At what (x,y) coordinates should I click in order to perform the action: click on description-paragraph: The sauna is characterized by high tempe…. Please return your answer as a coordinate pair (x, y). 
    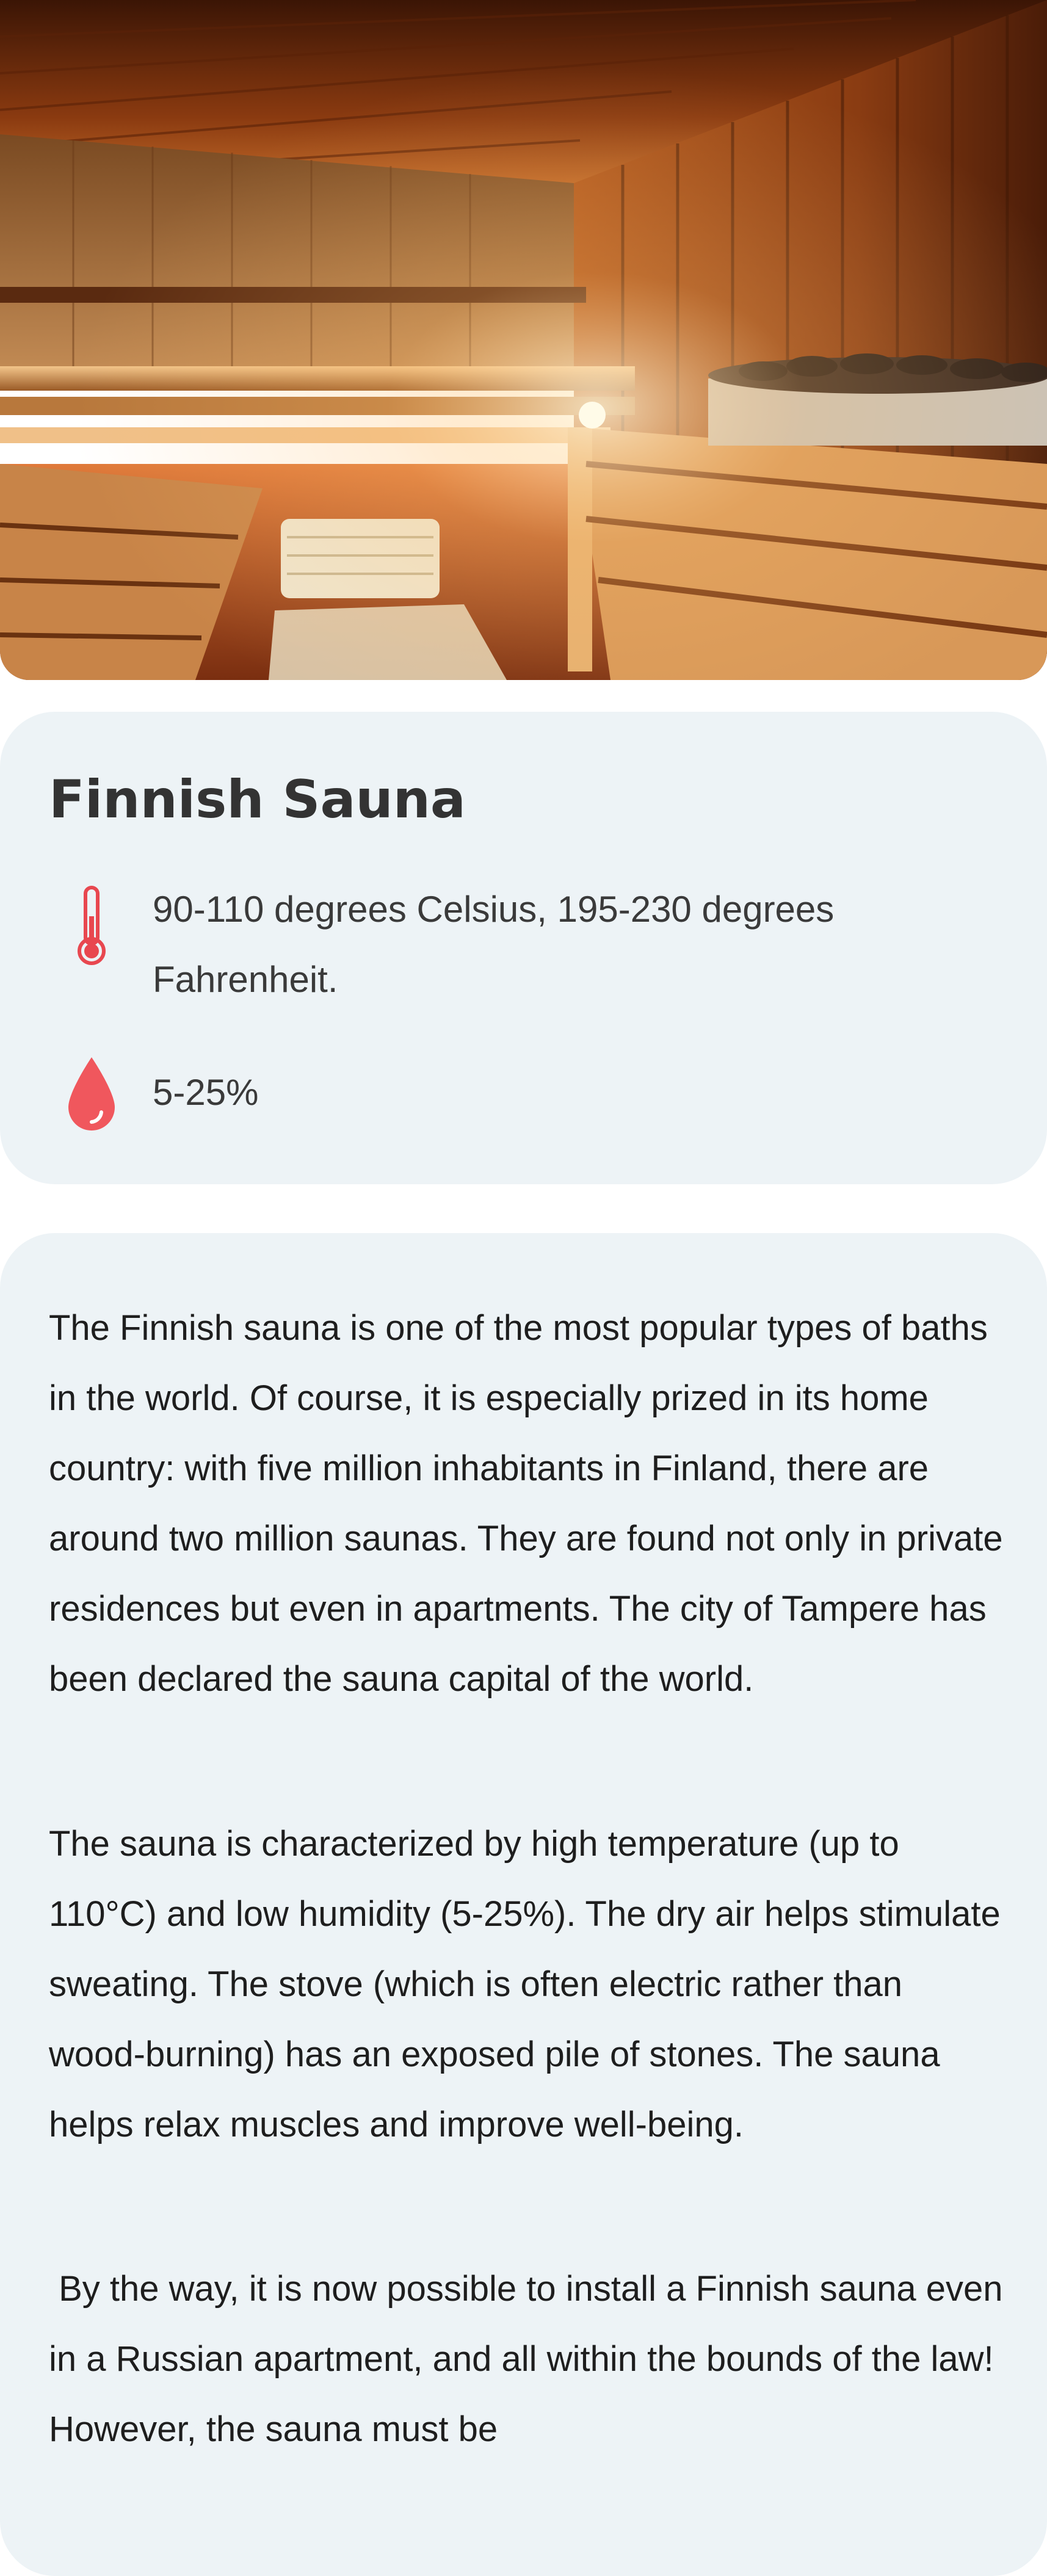
    Looking at the image, I should click on (529, 1984).